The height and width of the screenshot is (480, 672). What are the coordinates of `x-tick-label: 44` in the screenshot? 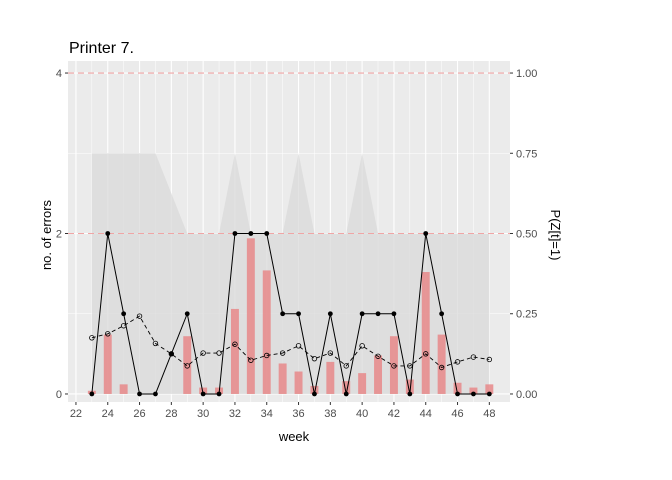 It's located at (426, 414).